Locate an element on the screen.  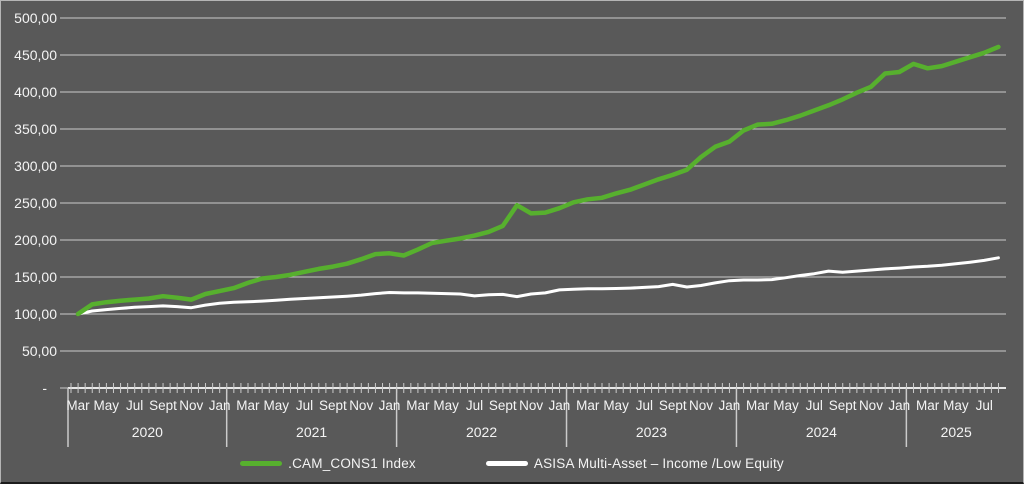
x-axis is located at coordinates (536, 415).